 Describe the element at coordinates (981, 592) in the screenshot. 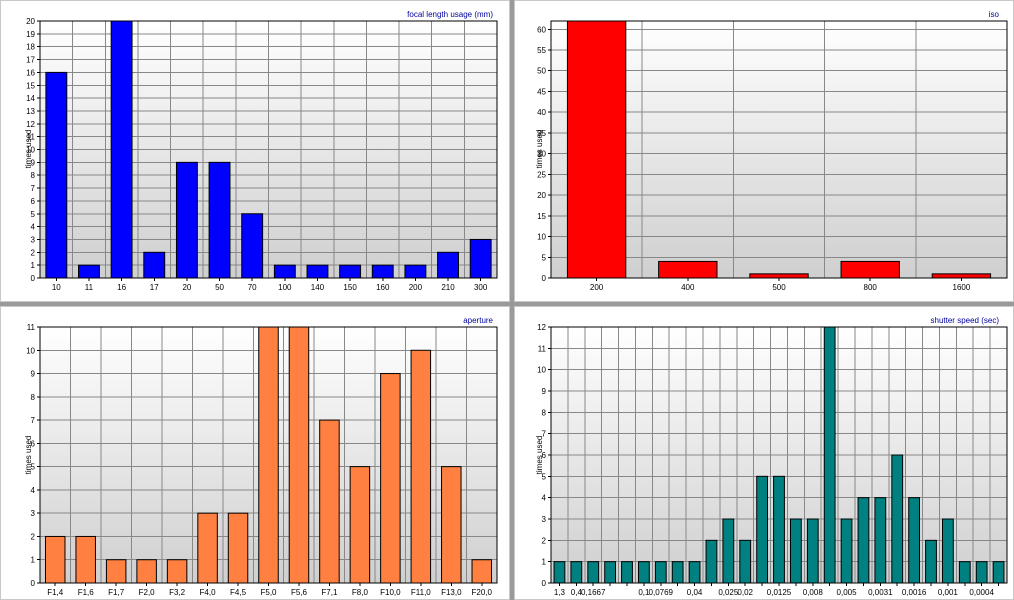

I see `x-tick-label: 0,0004` at that location.